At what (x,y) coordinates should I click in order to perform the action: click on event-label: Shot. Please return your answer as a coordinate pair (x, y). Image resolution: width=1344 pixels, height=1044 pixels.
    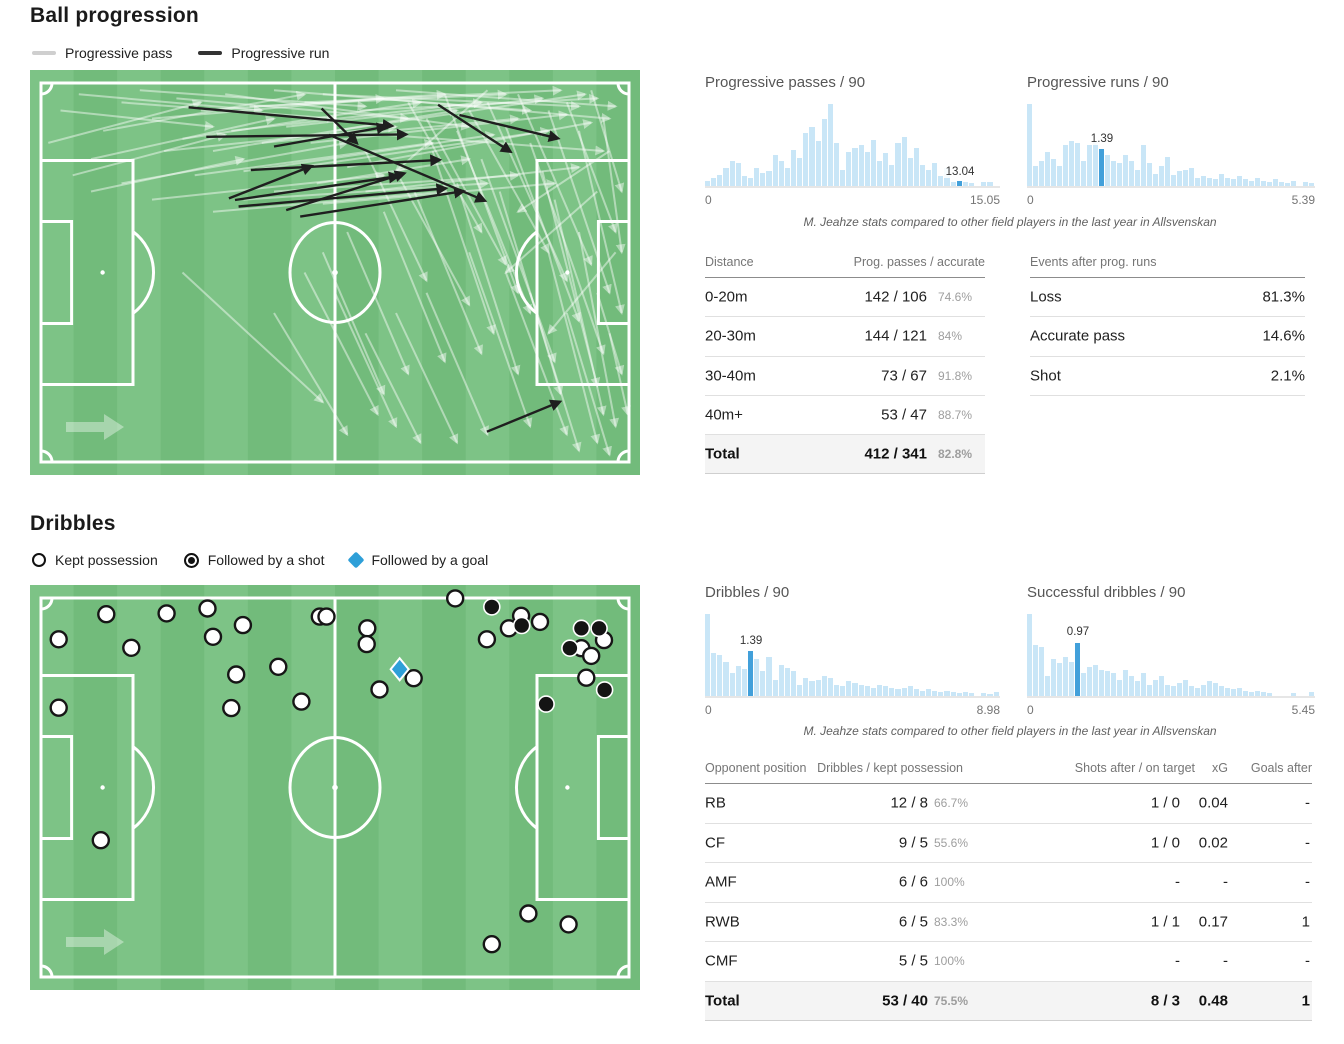
    Looking at the image, I should click on (1045, 376).